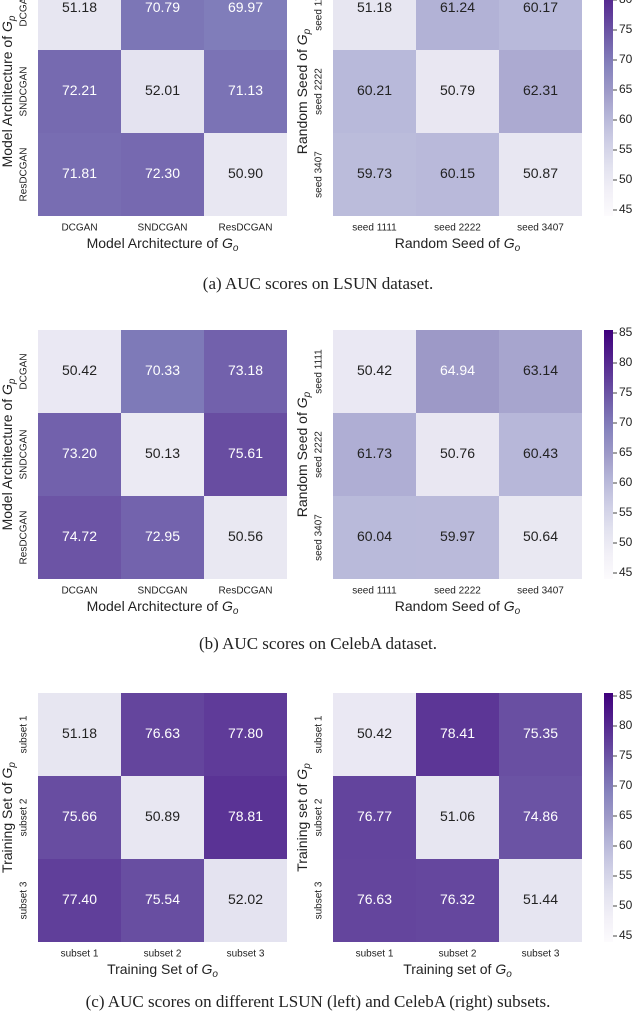  I want to click on y-tick-label: subset 2, so click(319, 817).